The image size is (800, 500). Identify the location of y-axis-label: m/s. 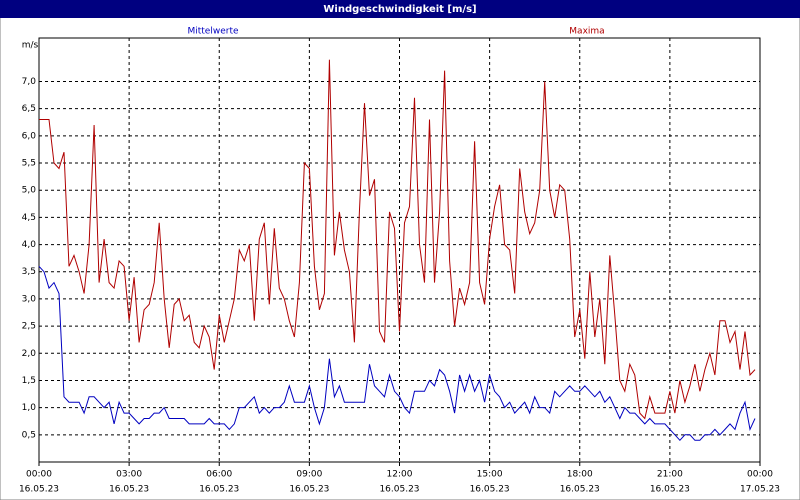
(30, 46).